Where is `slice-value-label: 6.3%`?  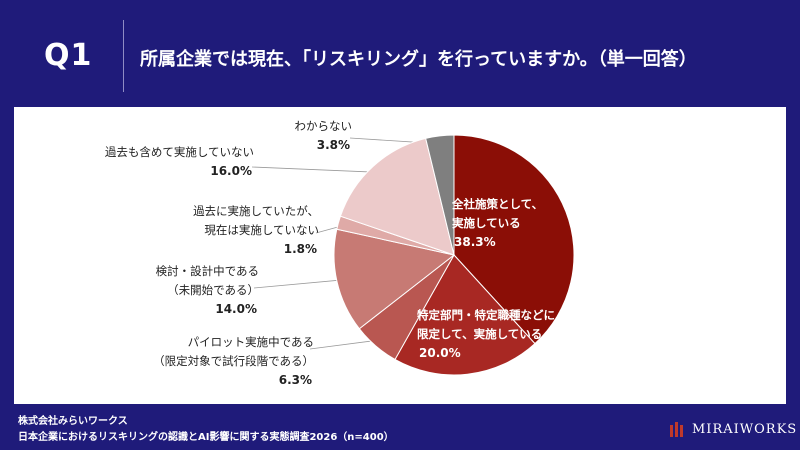
slice-value-label: 6.3% is located at coordinates (295, 380).